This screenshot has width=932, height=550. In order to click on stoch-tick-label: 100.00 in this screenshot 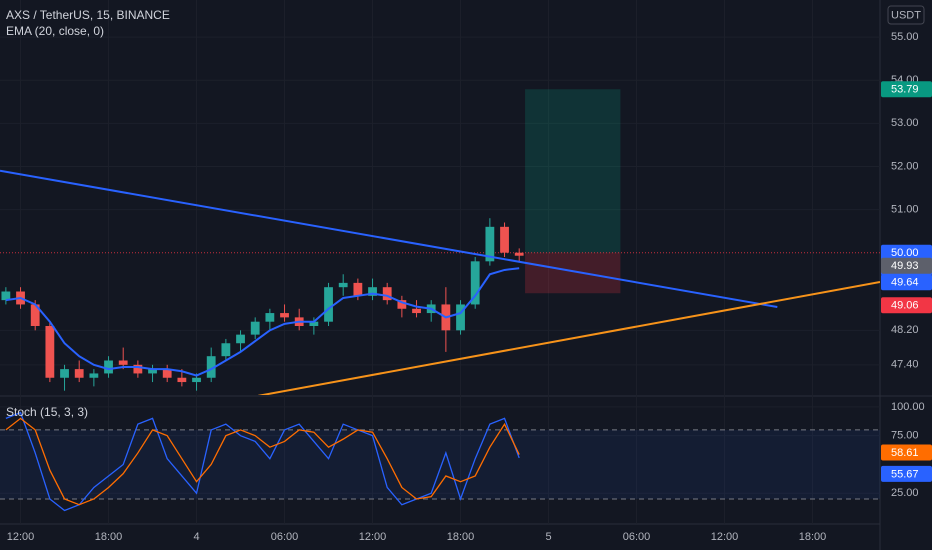, I will do `click(908, 407)`.